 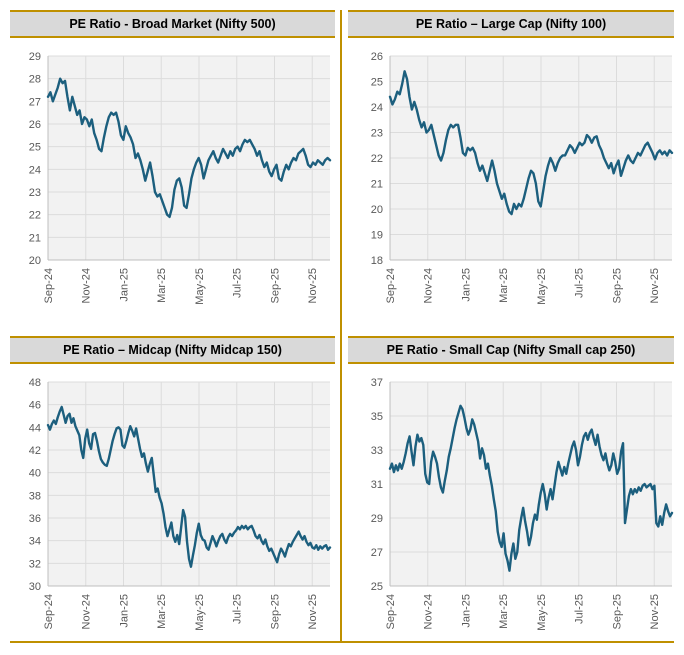 I want to click on y-tick-label: 31, so click(x=377, y=485).